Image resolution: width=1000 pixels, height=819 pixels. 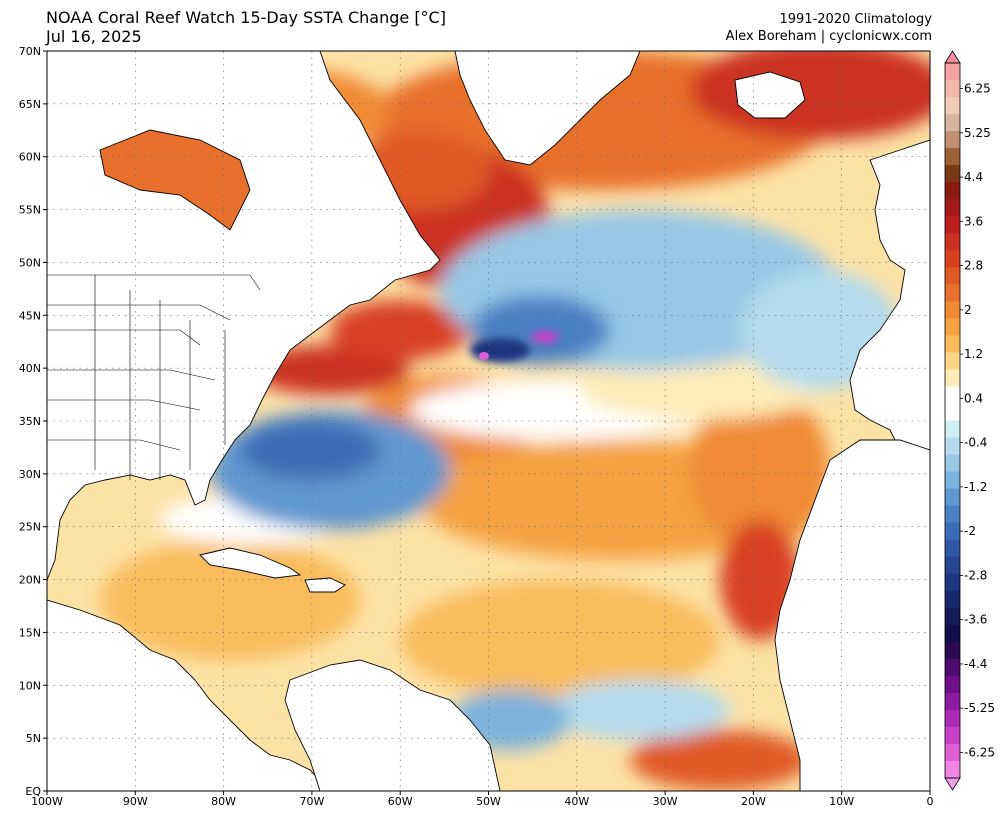 I want to click on lon-tick-label: 10W, so click(x=841, y=801).